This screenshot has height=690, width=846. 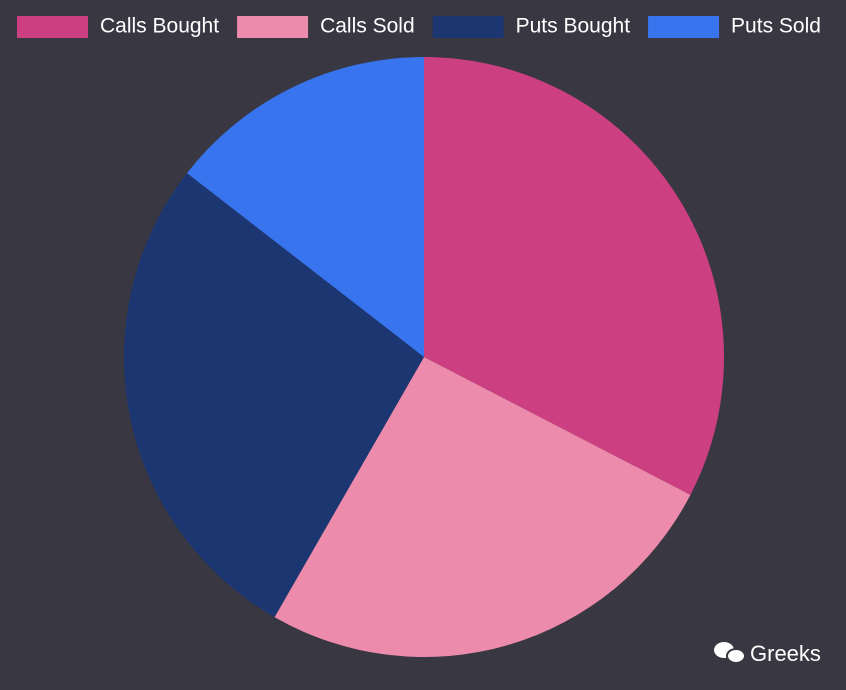 I want to click on legend-label: Puts Sold, so click(x=776, y=26).